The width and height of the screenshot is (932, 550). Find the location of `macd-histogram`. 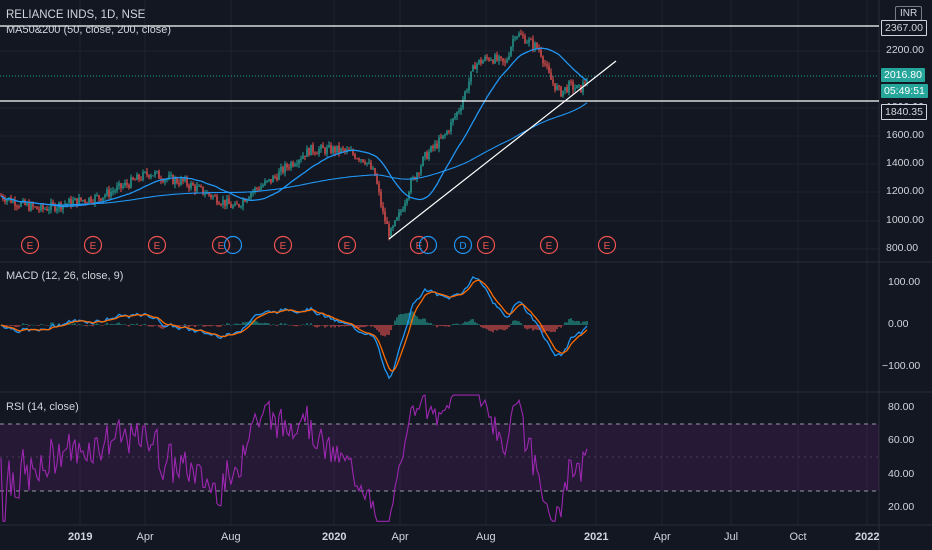

macd-histogram is located at coordinates (294, 323).